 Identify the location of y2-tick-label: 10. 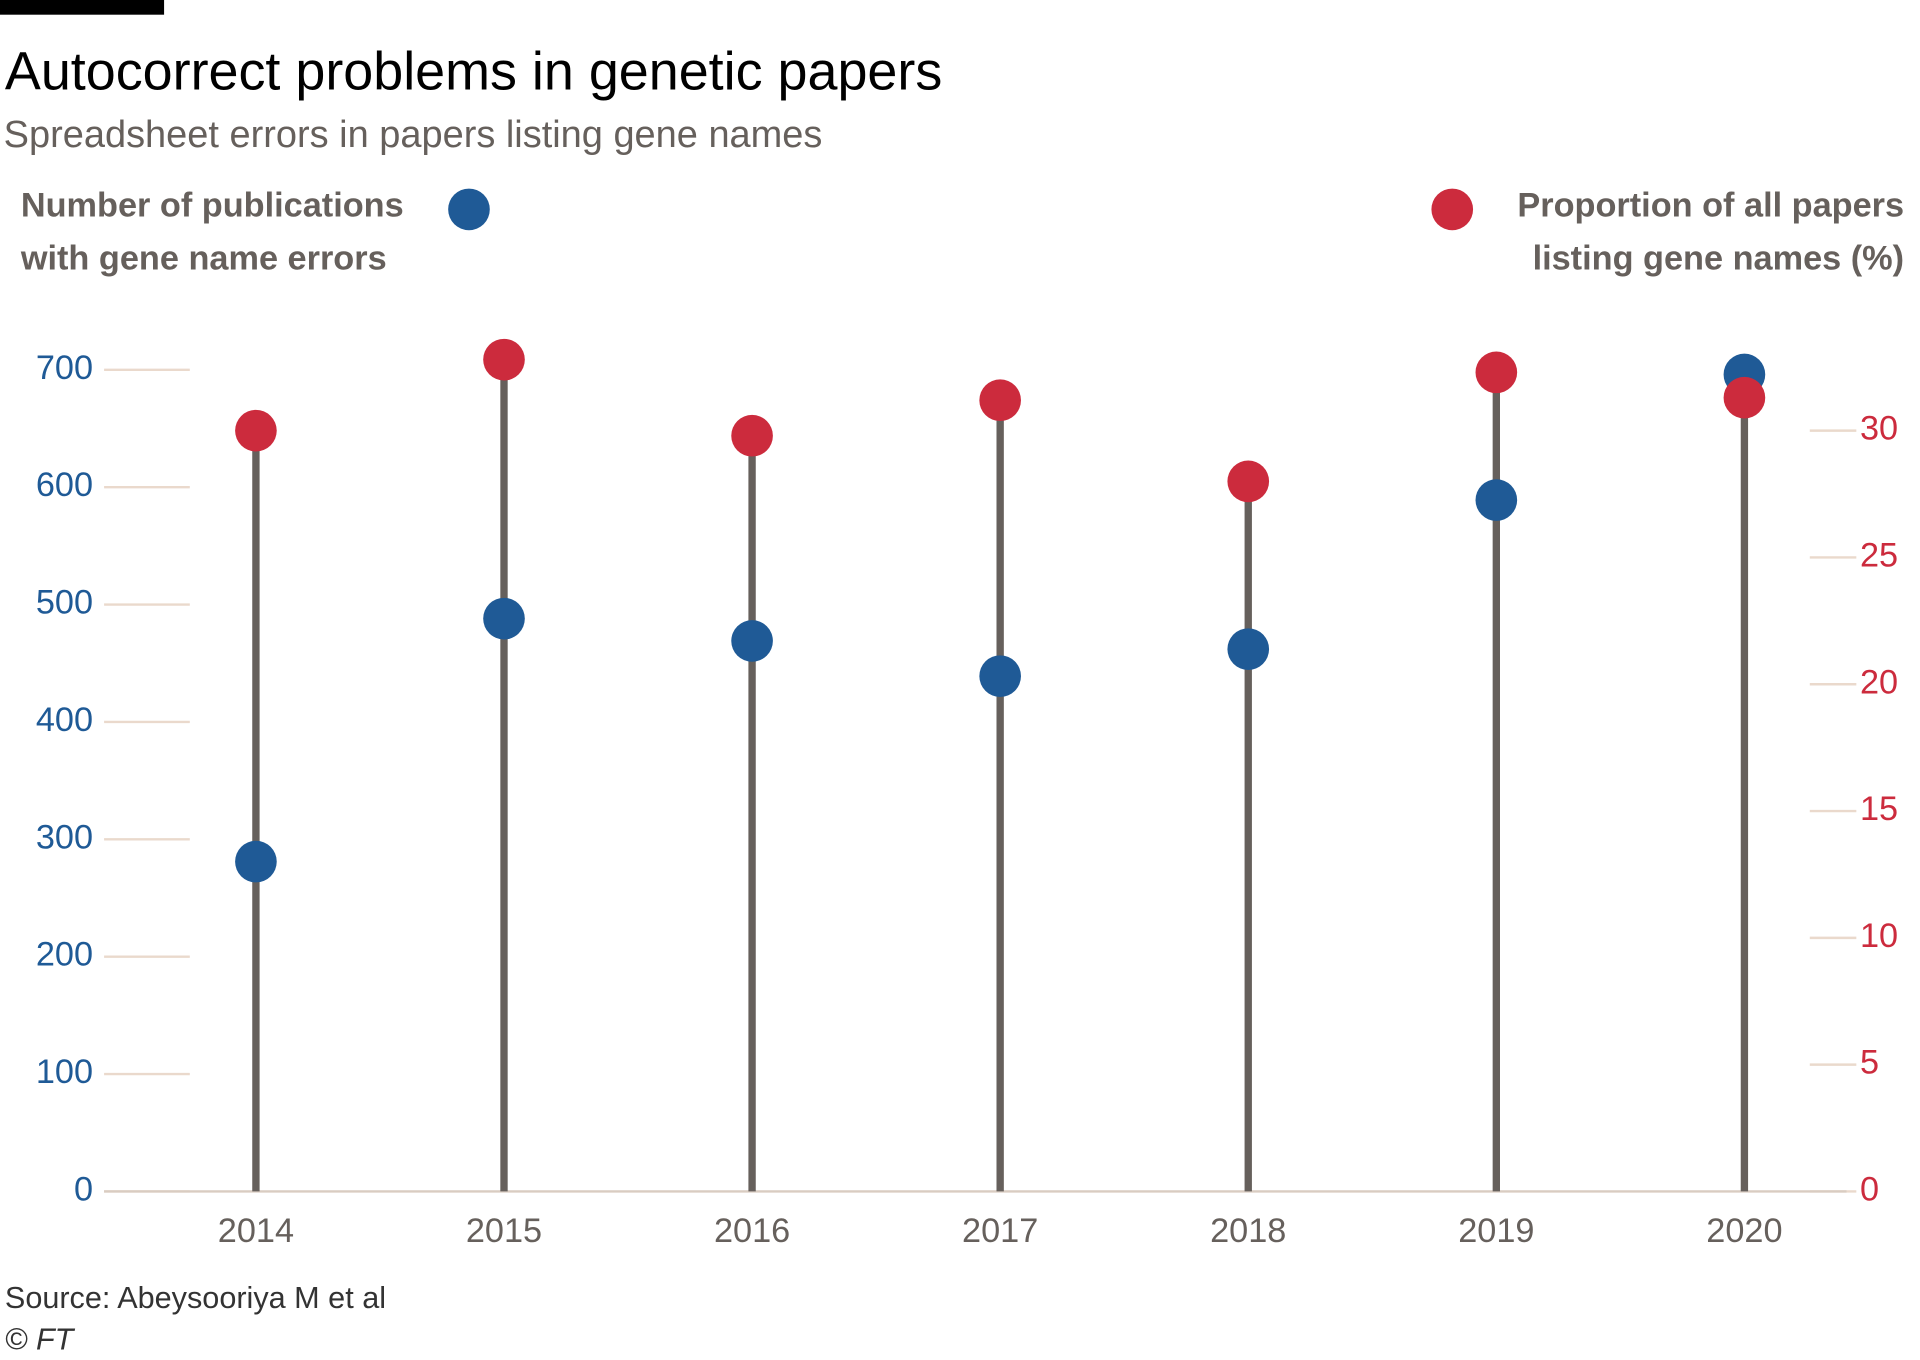
(1879, 936).